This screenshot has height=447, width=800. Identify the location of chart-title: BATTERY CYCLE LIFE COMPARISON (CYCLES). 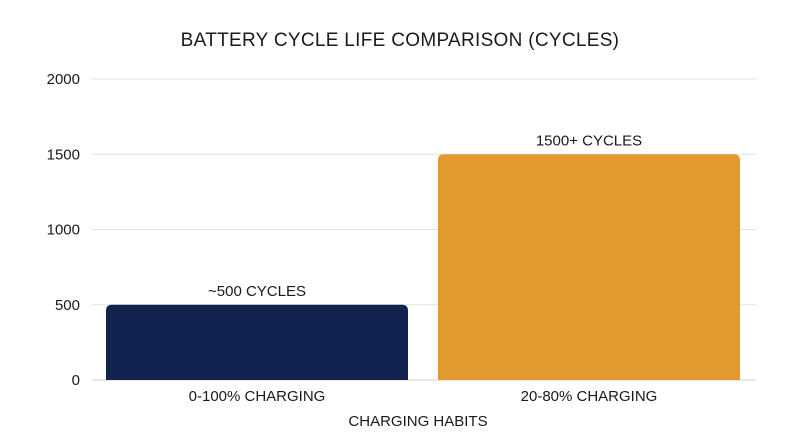
(400, 40).